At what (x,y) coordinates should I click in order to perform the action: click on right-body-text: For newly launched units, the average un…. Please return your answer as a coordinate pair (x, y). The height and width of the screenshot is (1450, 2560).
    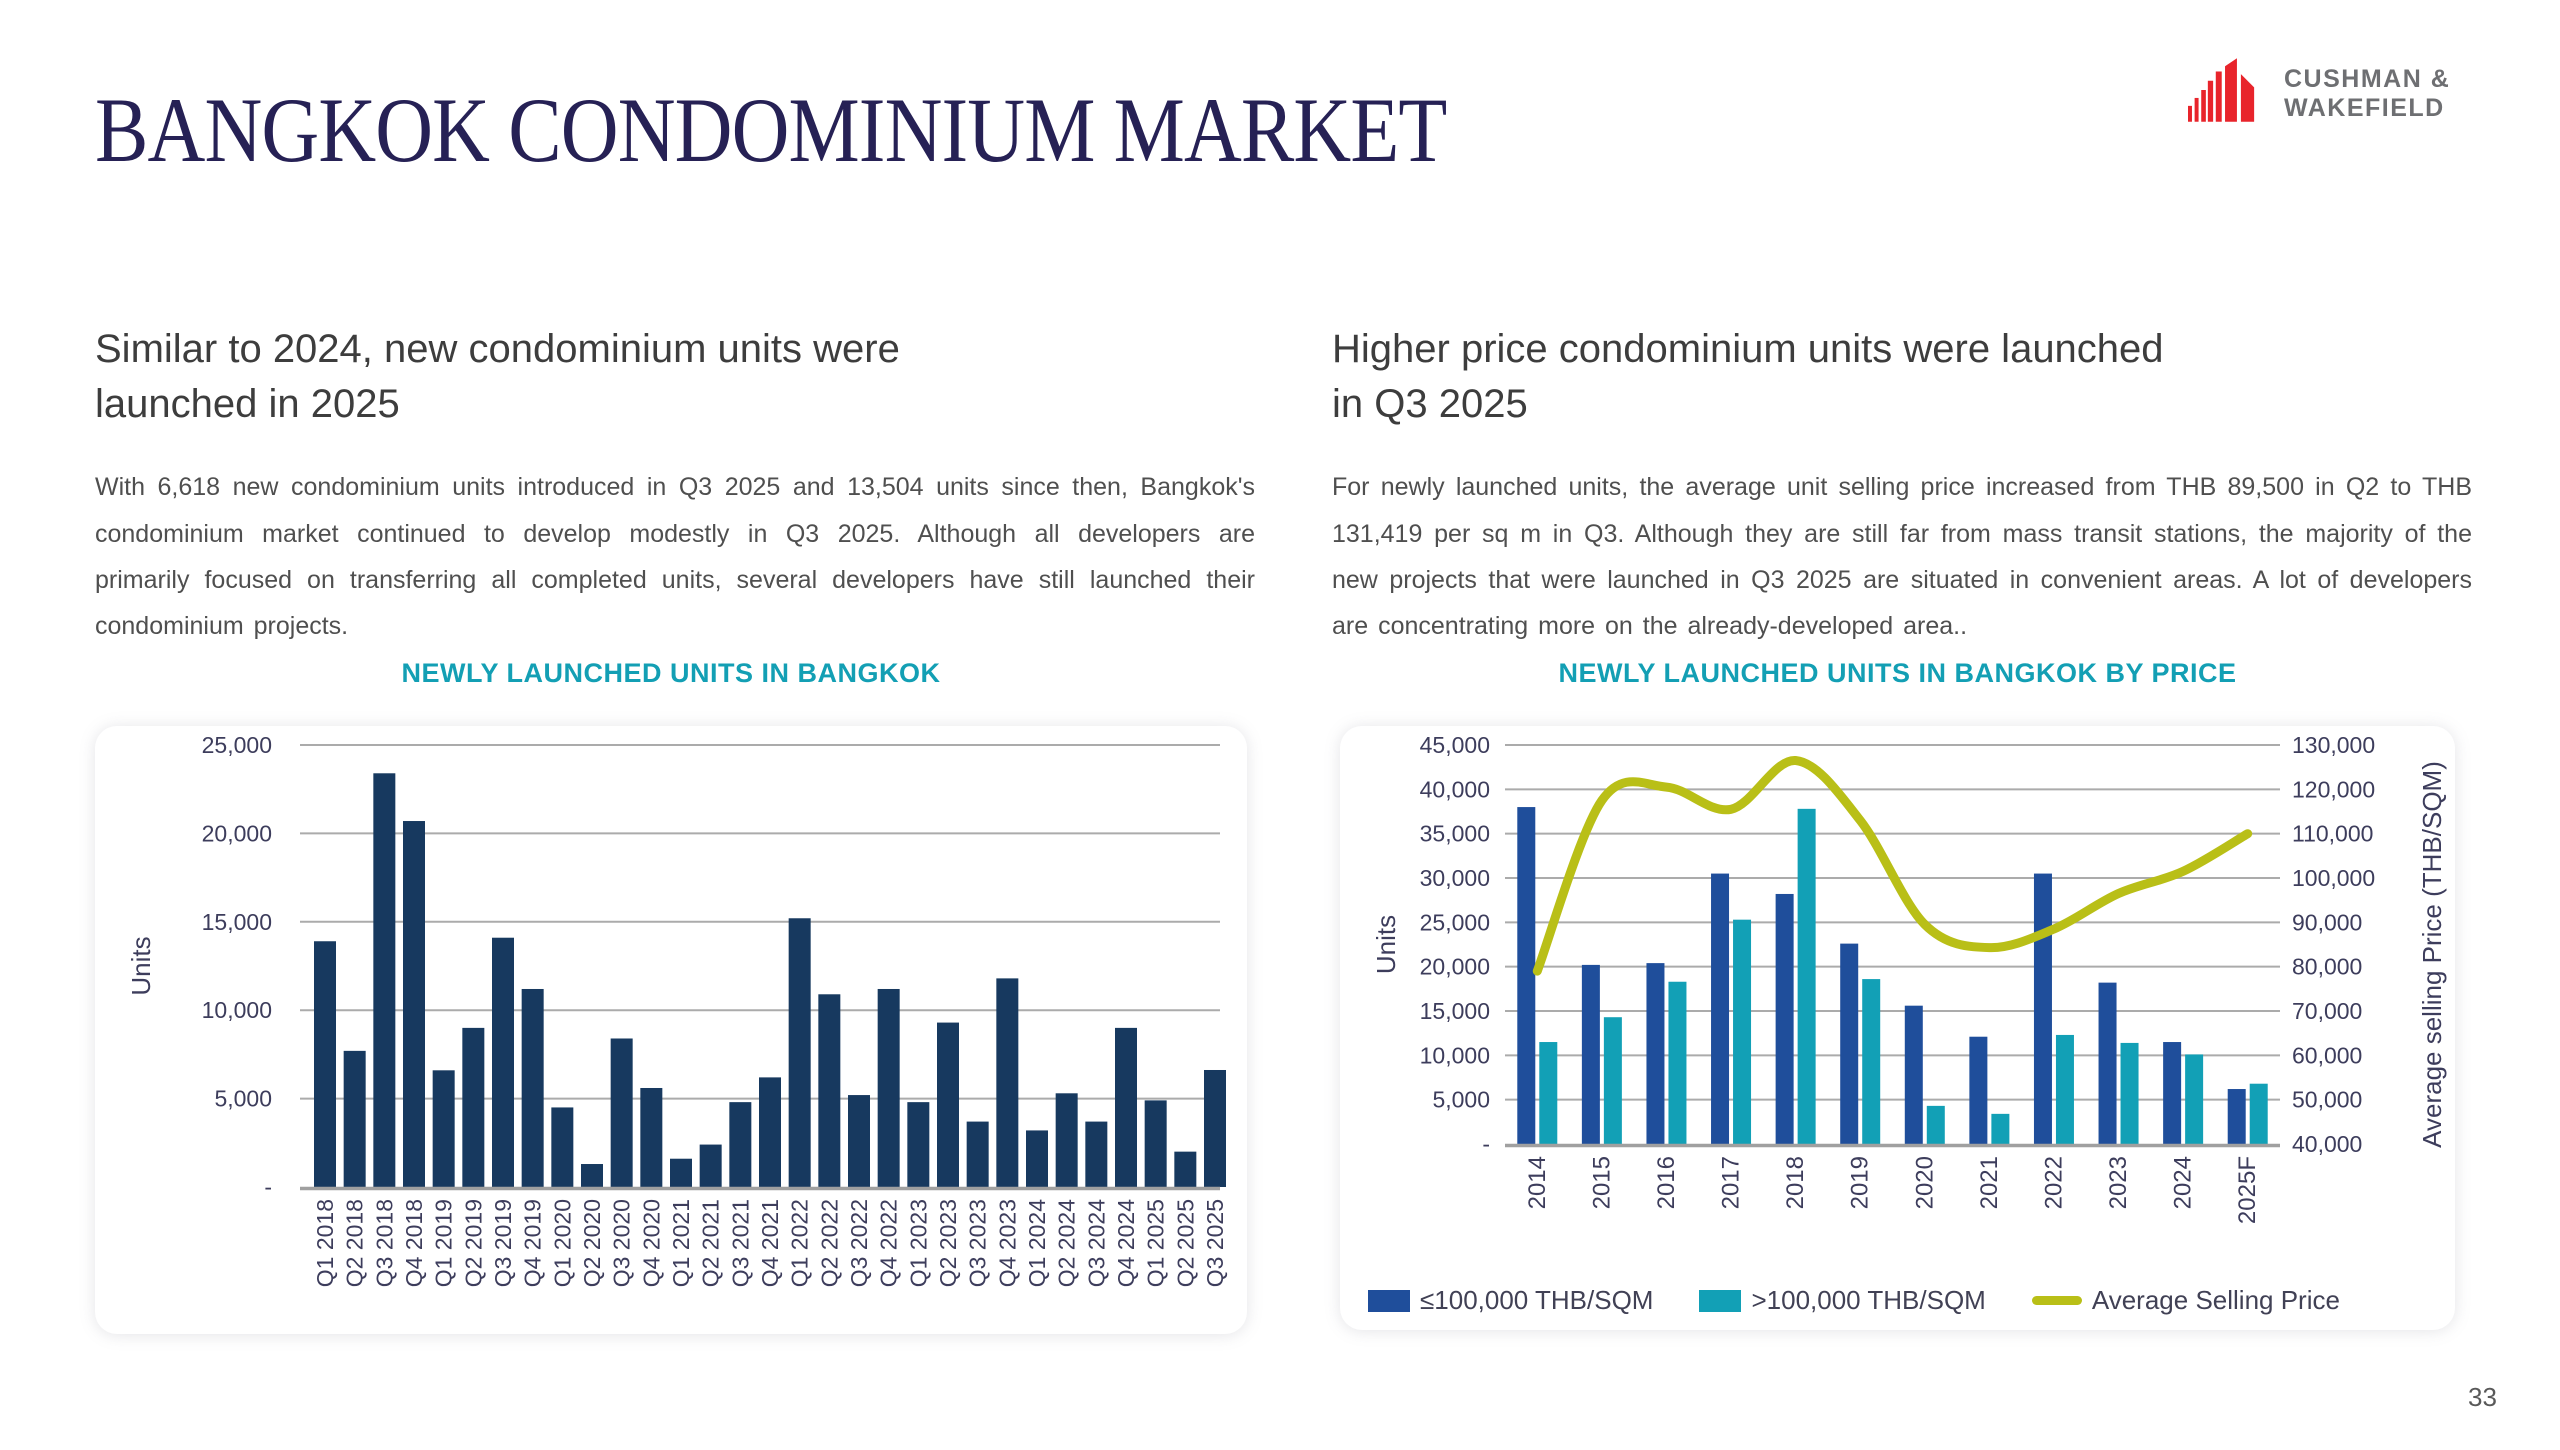
    Looking at the image, I should click on (1902, 557).